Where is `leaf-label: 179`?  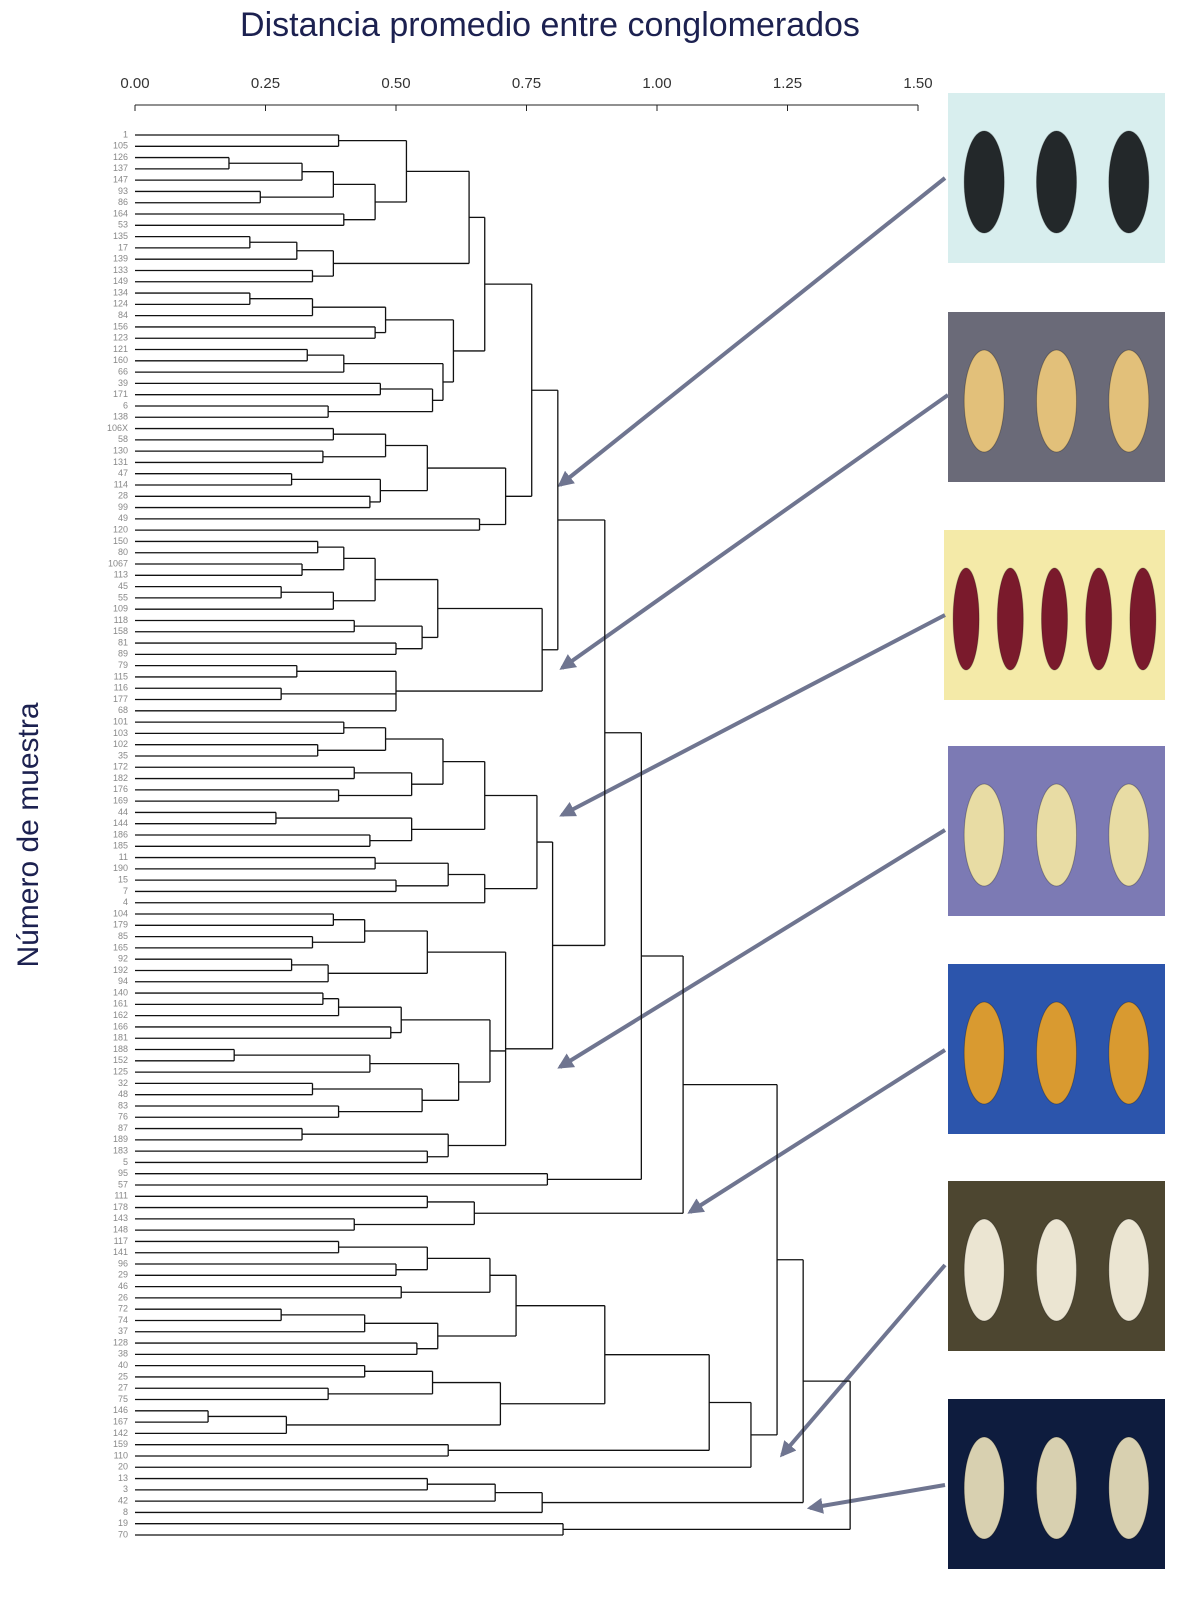 leaf-label: 179 is located at coordinates (120, 925).